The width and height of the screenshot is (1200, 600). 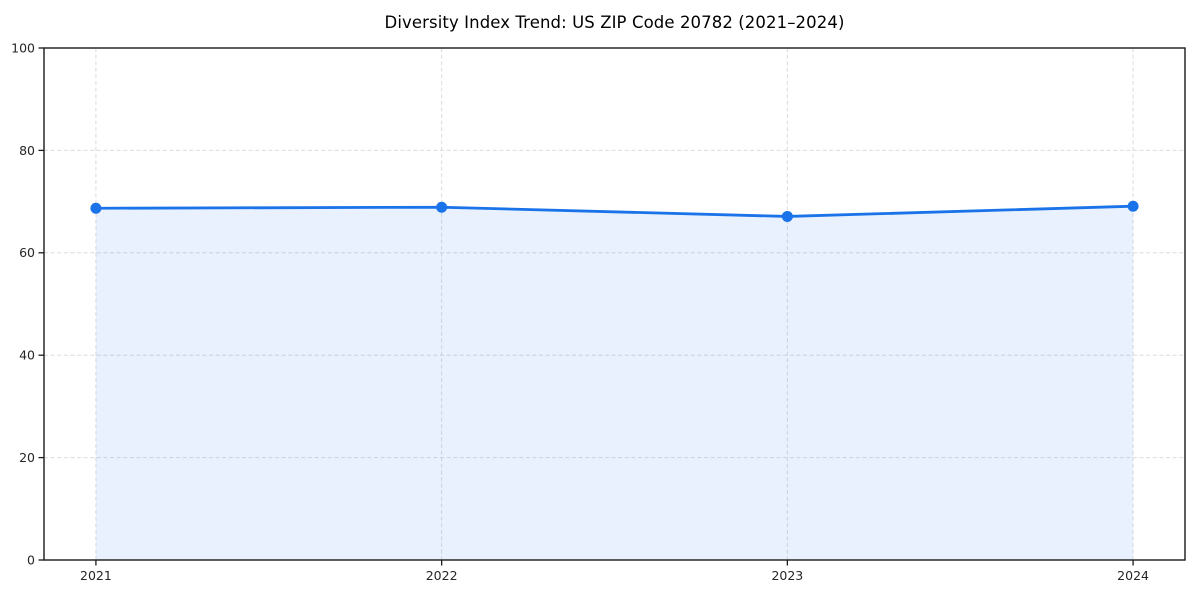 What do you see at coordinates (1133, 575) in the screenshot?
I see `x-tick-label: 2024` at bounding box center [1133, 575].